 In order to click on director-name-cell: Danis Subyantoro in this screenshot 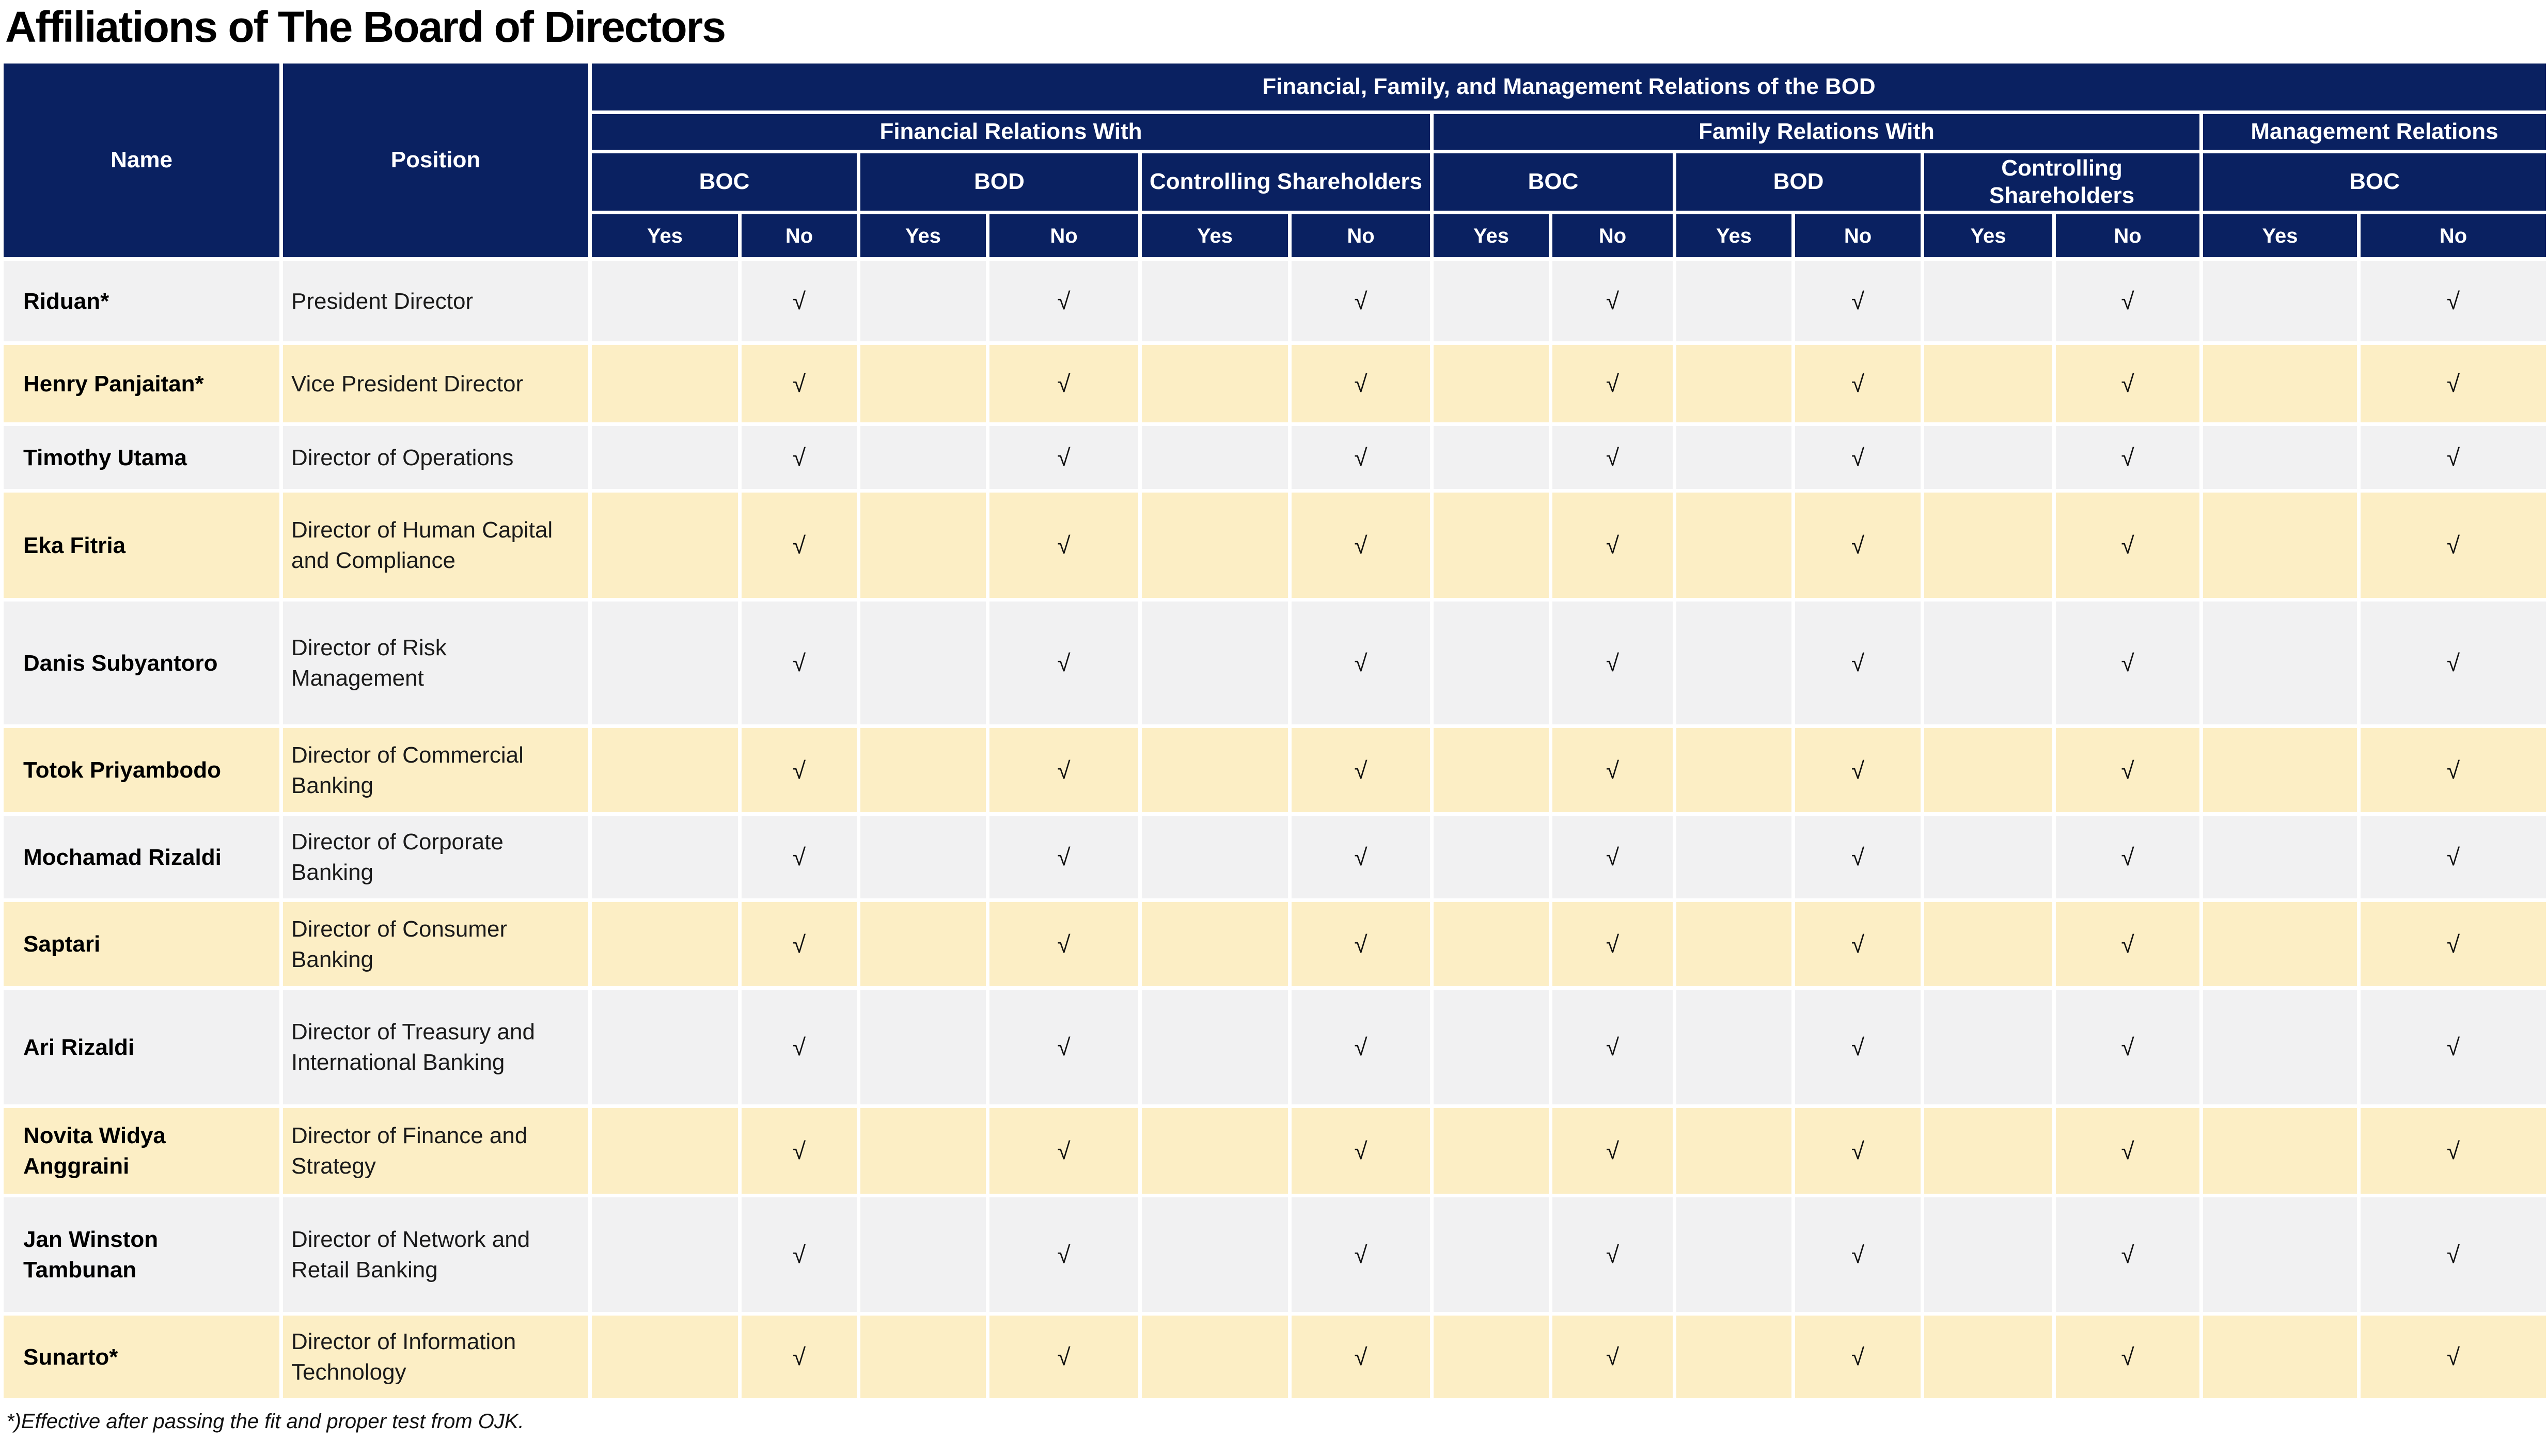, I will do `click(141, 663)`.